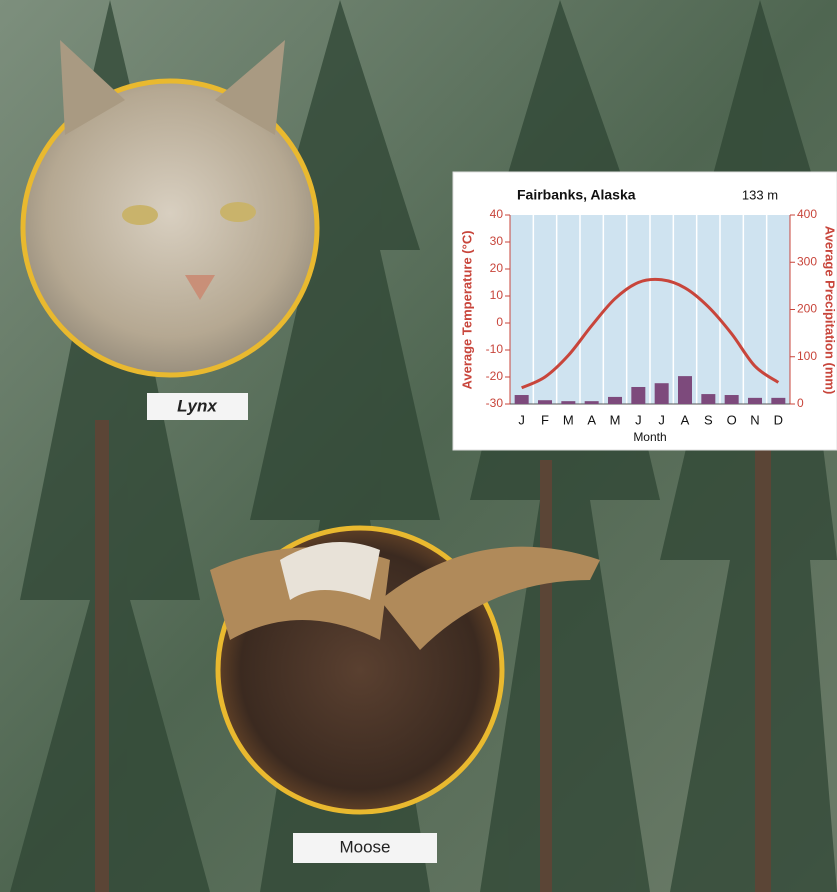  What do you see at coordinates (172, 170) in the screenshot?
I see `lynx-face` at bounding box center [172, 170].